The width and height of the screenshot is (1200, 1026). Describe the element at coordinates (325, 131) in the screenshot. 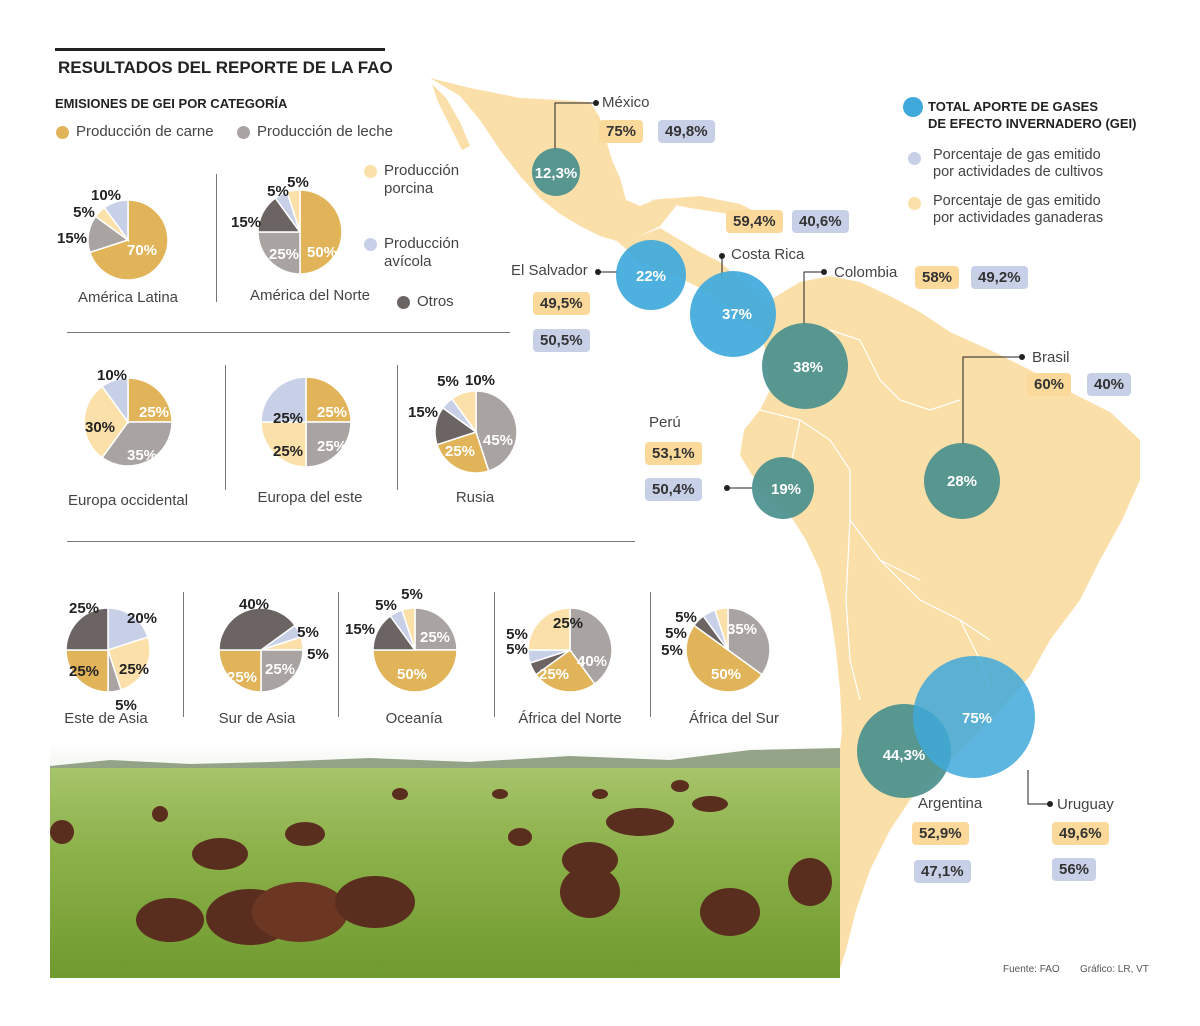

I see `legend-milk-label: Producción de leche` at that location.